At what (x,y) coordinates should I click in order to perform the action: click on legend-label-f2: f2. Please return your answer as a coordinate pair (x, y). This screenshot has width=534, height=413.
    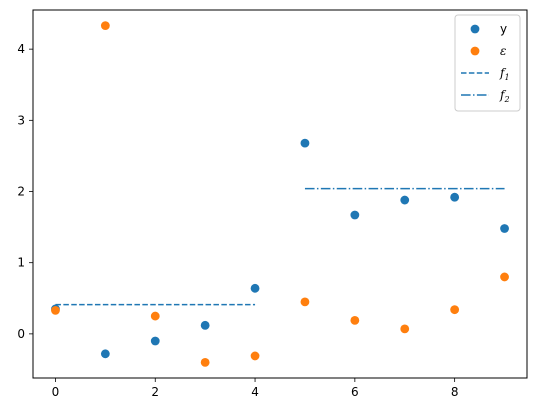
    Looking at the image, I should click on (504, 96).